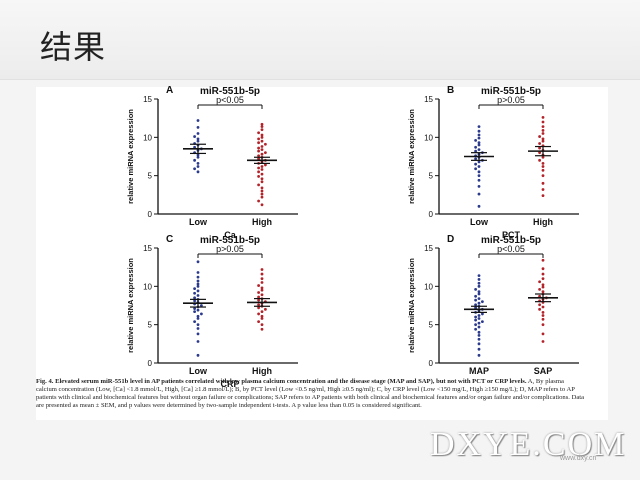 The image size is (640, 480). I want to click on x-category-label: Low, so click(479, 222).